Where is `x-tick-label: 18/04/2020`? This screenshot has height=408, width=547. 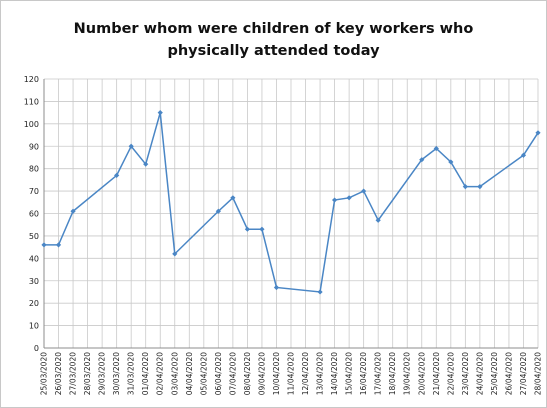 x-tick-label: 18/04/2020 is located at coordinates (392, 373).